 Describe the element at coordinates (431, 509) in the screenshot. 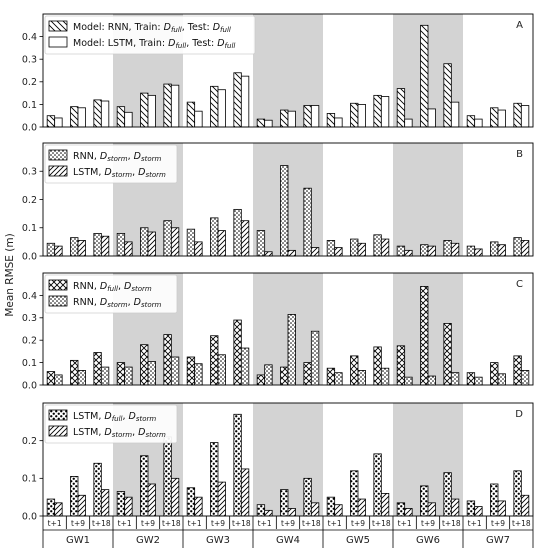

I see `bar-d-s2-gw6-tp9` at that location.